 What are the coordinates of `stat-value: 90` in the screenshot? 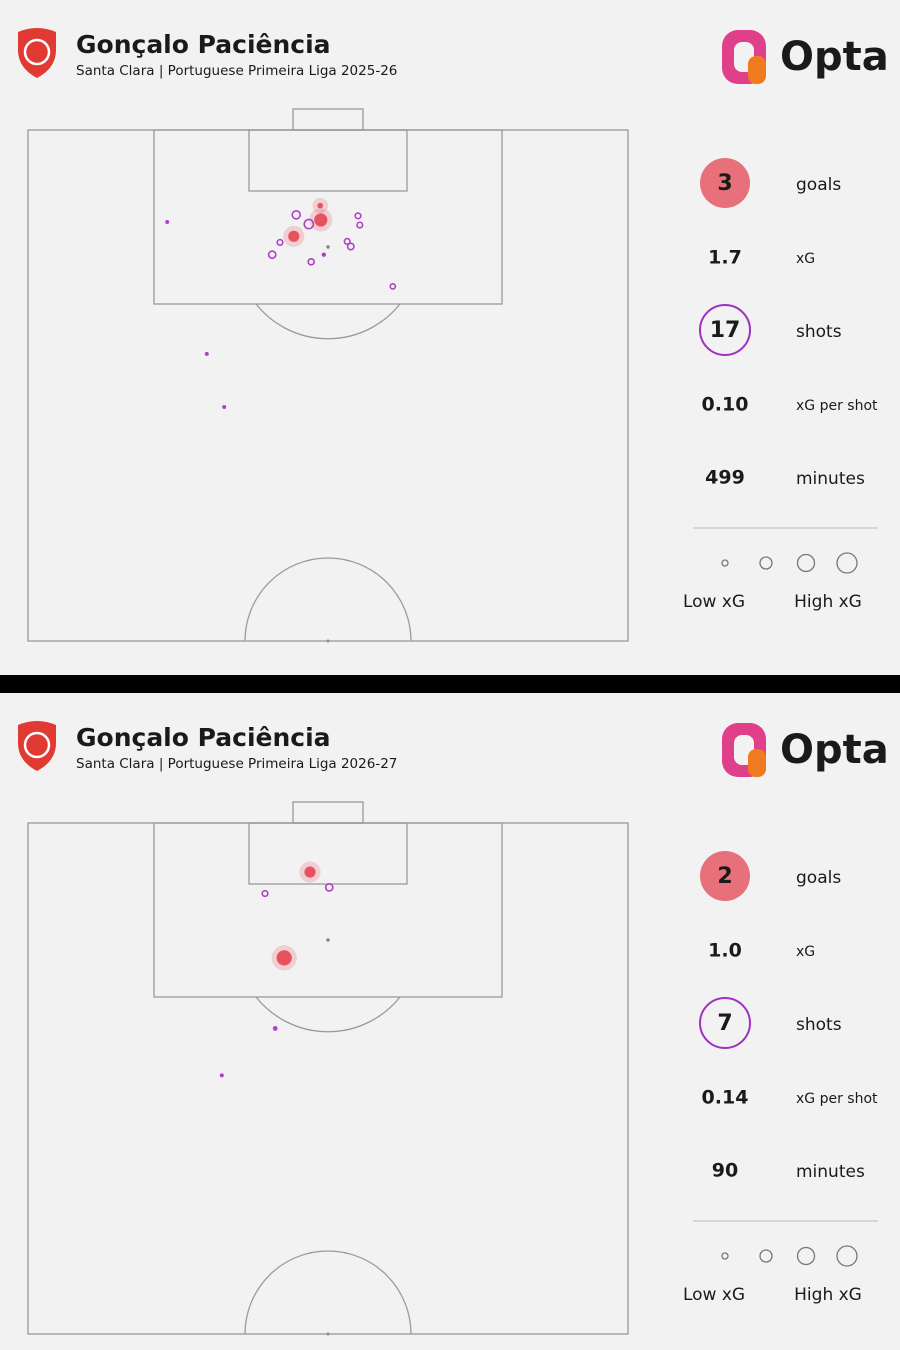 It's located at (725, 1171).